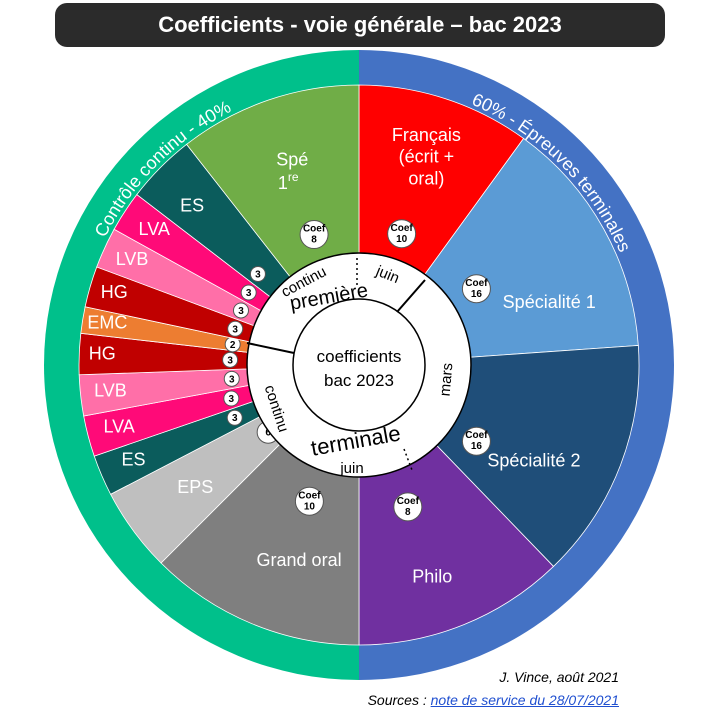  I want to click on coef-value-es-6: 3, so click(235, 418).